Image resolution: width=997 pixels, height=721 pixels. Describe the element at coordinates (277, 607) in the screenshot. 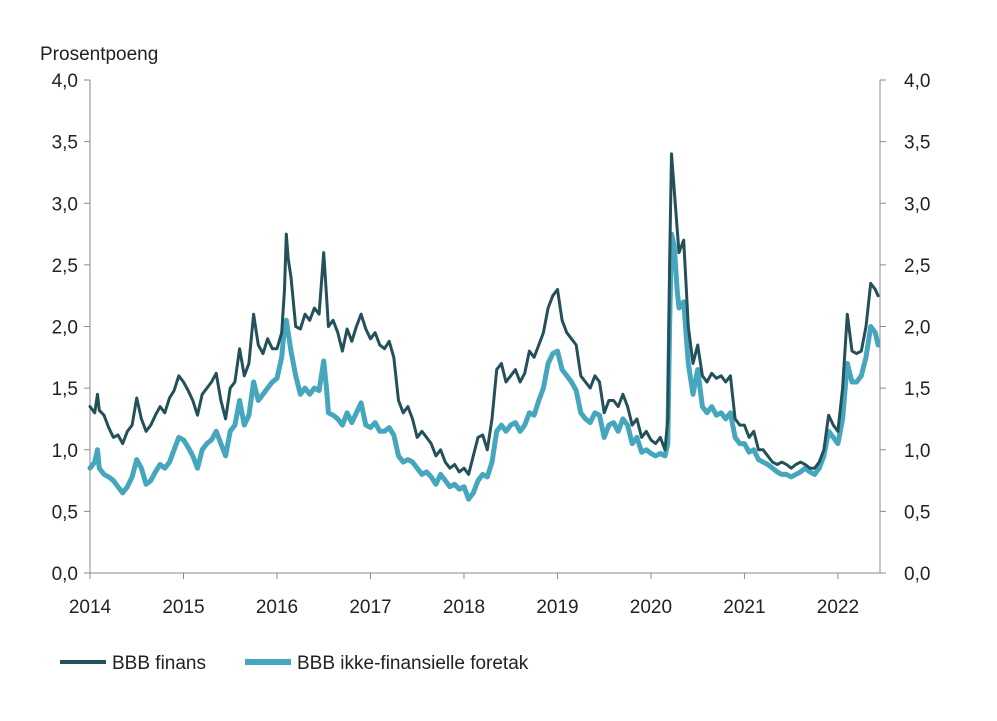

I see `x-tick-label: 2016` at that location.